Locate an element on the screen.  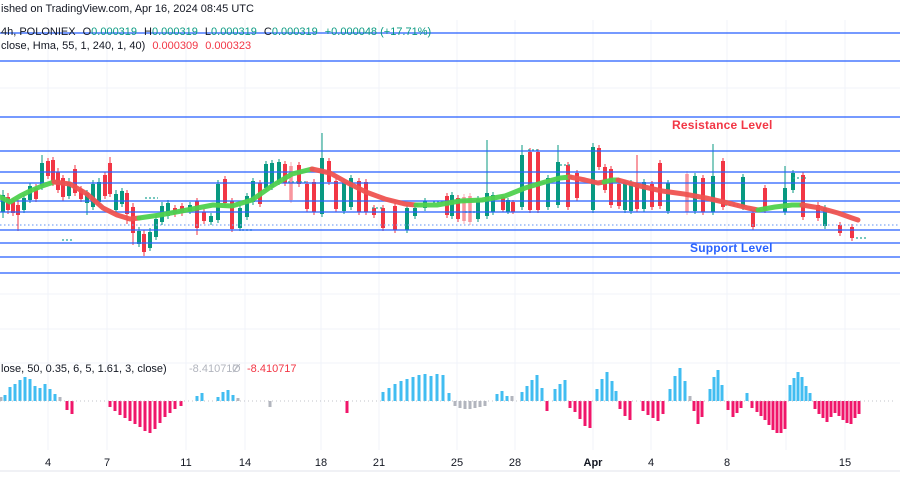
time-axis-tick: Apr is located at coordinates (593, 463).